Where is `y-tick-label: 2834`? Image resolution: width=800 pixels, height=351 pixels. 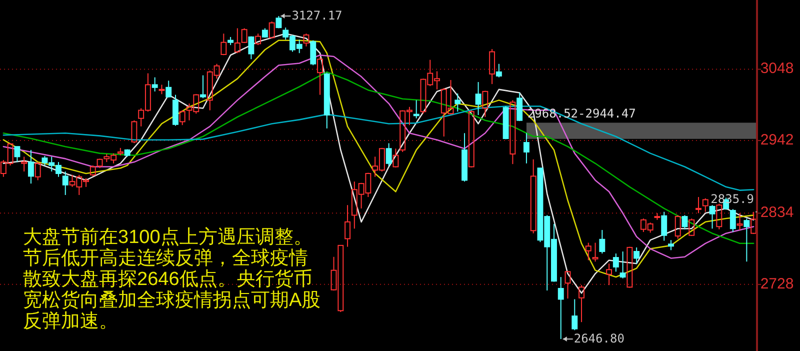
y-tick-label: 2834 is located at coordinates (777, 213).